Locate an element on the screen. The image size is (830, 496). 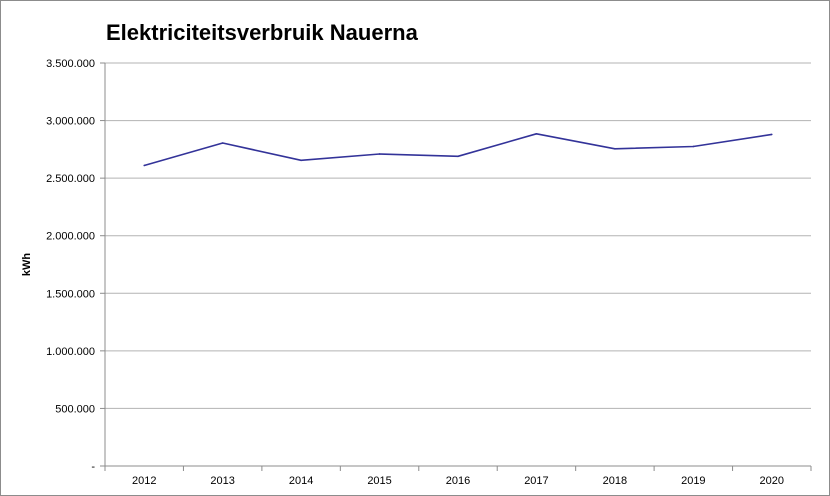
x-tick-label: 2013 is located at coordinates (222, 481).